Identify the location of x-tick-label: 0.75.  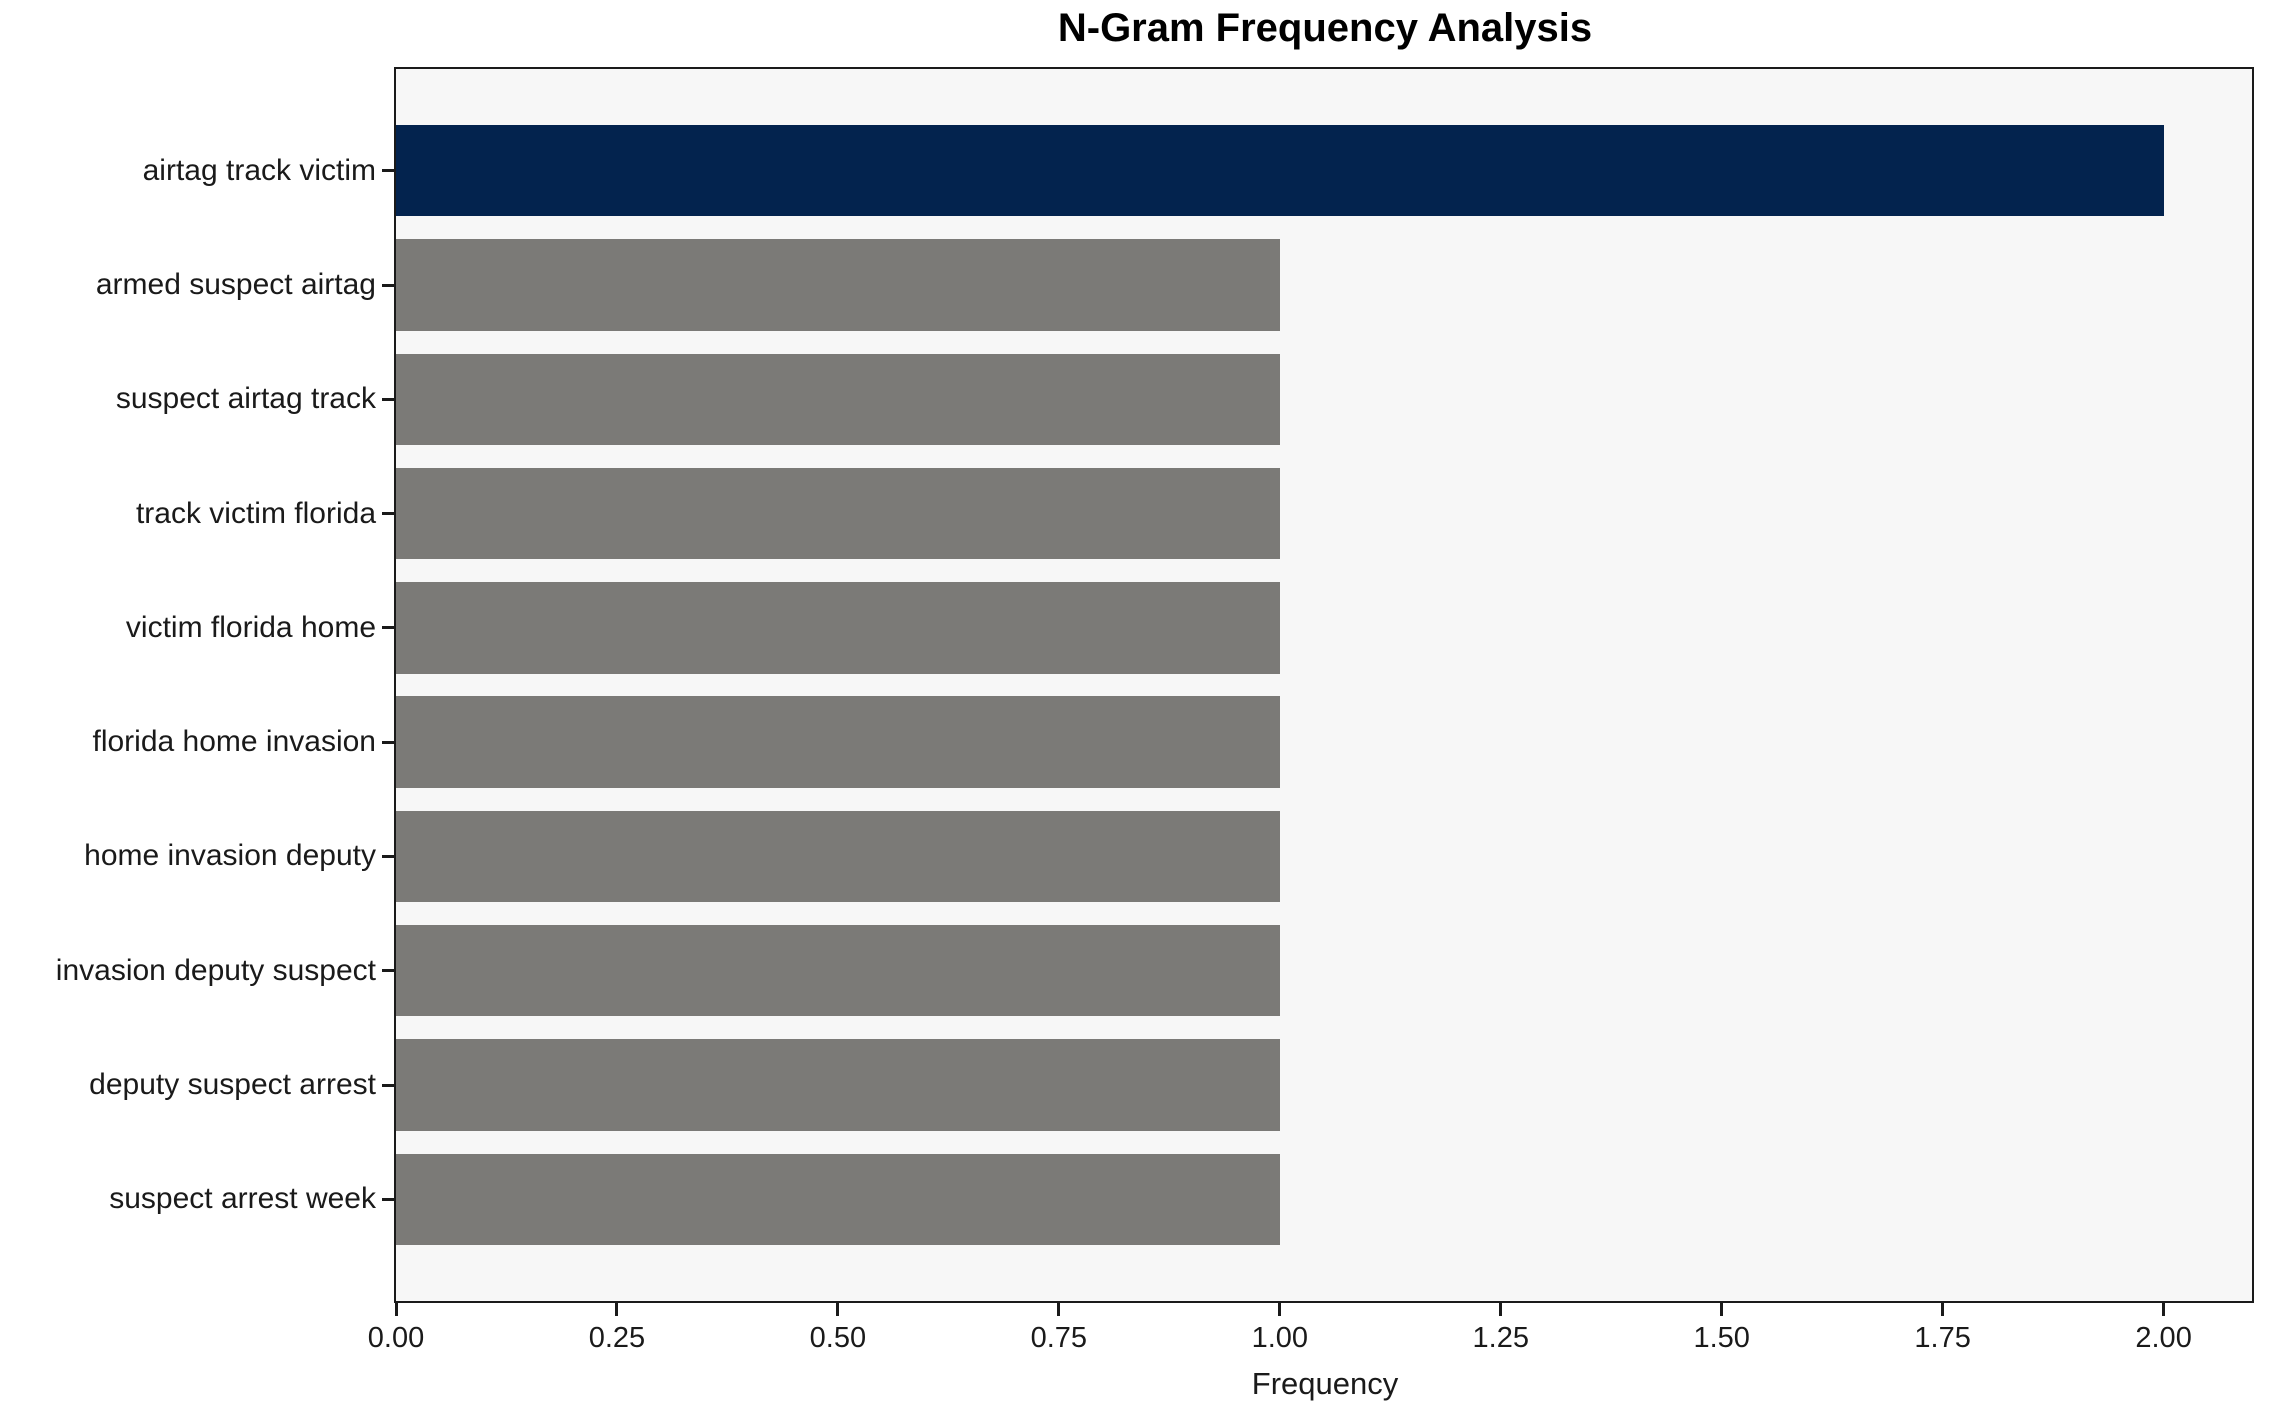
(1059, 1338).